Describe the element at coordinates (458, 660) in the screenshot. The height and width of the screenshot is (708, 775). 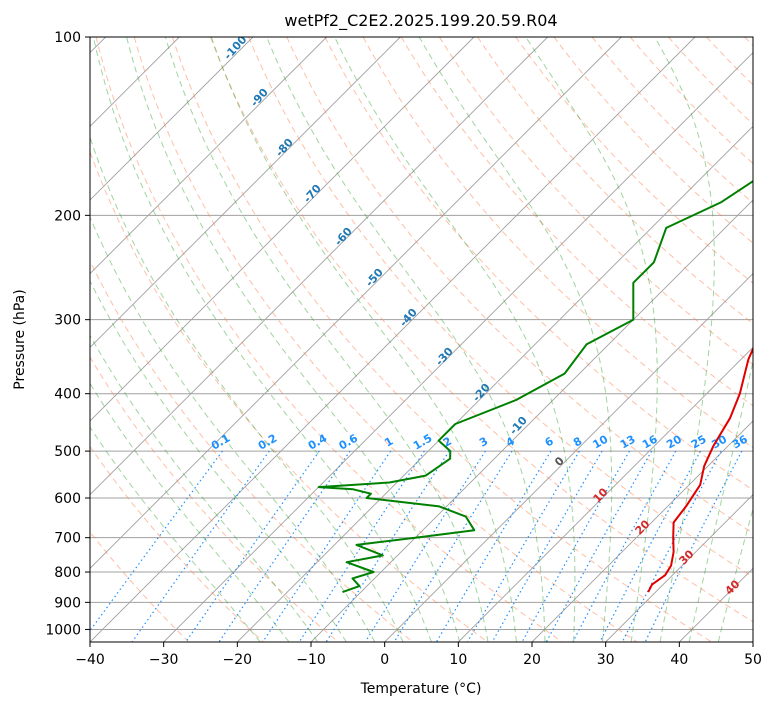
I see `x-tick-label: 10` at that location.